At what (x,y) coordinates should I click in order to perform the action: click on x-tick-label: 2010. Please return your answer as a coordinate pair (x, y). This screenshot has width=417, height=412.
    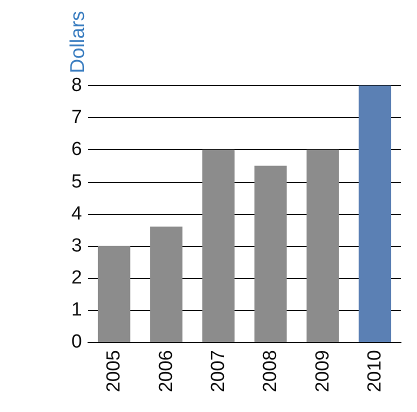
    Looking at the image, I should click on (375, 371).